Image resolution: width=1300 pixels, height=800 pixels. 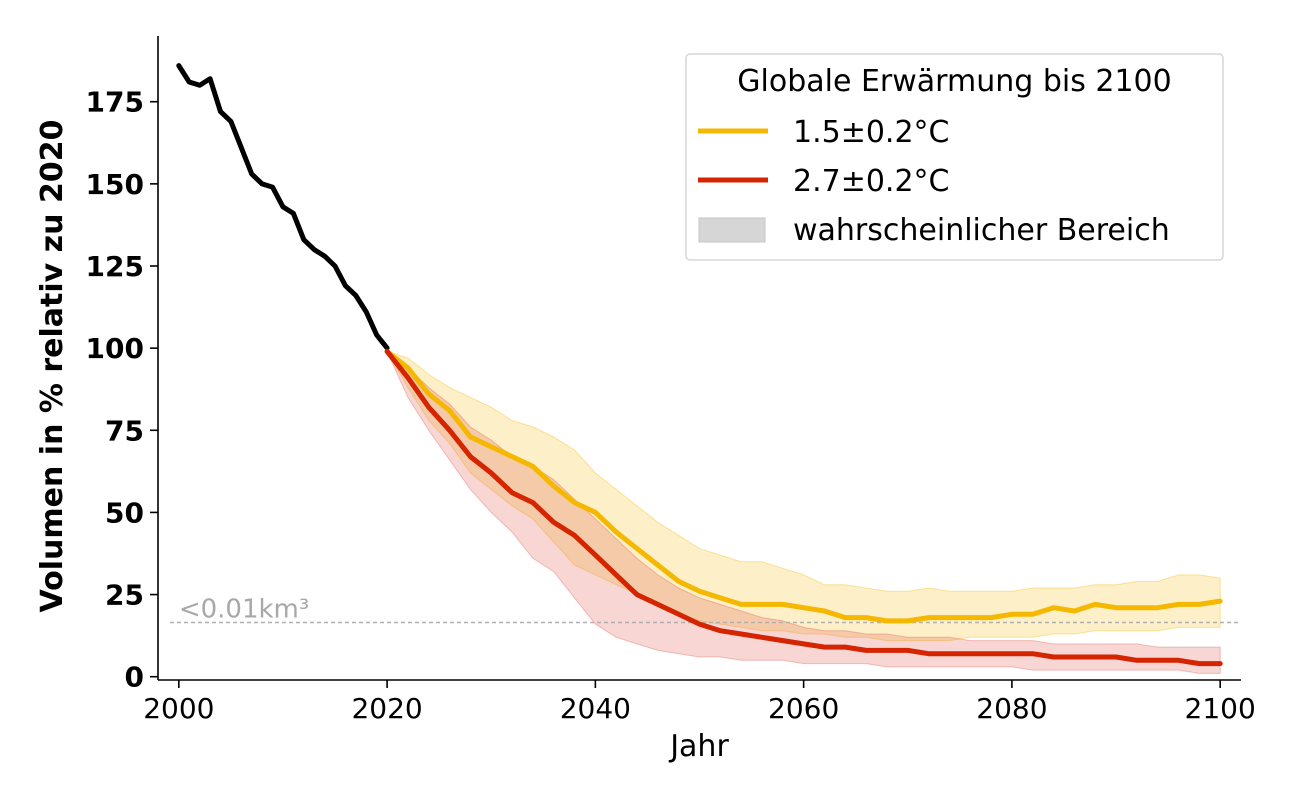 I want to click on x-axis-ticks: 2000 2020 2040 2060 2080 2100, so click(x=699, y=702).